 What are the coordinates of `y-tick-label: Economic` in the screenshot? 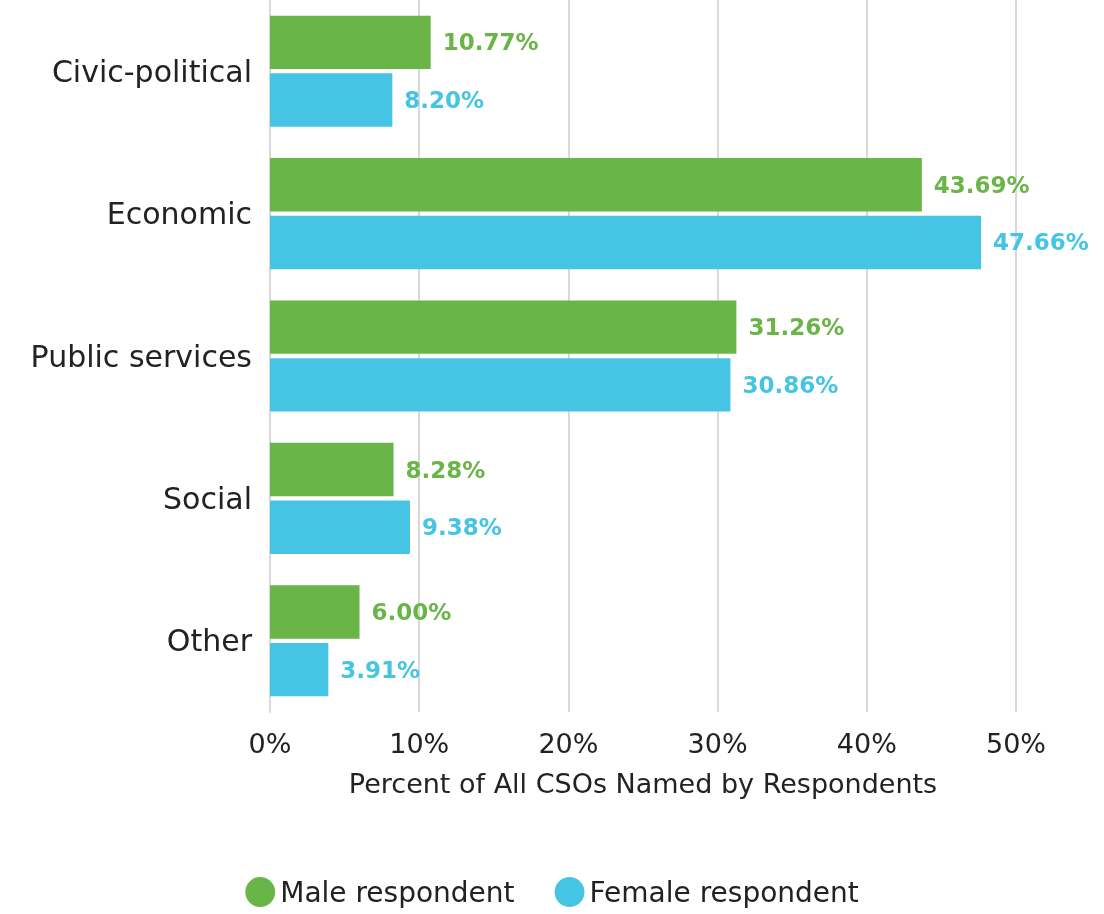 It's located at (179, 214).